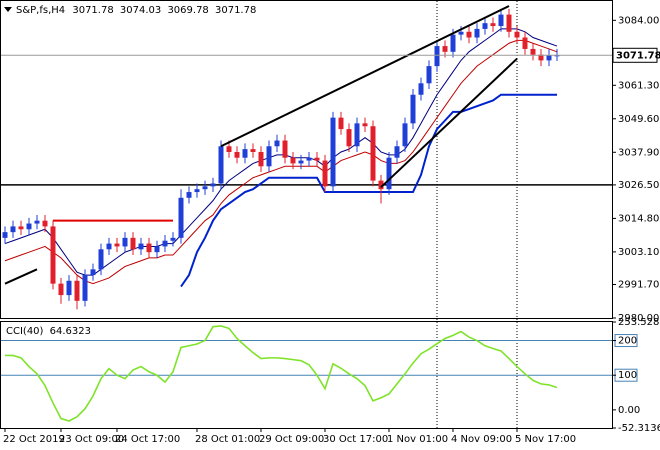 The height and width of the screenshot is (450, 660). What do you see at coordinates (140, 10) in the screenshot?
I see `ohlc-high: 3074.03` at bounding box center [140, 10].